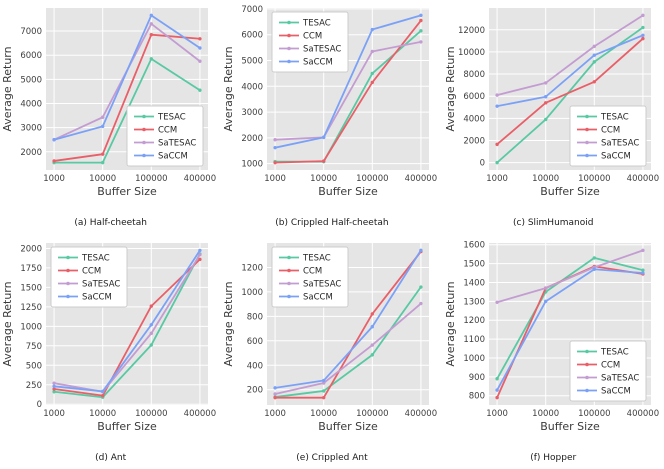 The image size is (664, 469). Describe the element at coordinates (474, 97) in the screenshot. I see `y-tick-label: 6000` at that location.